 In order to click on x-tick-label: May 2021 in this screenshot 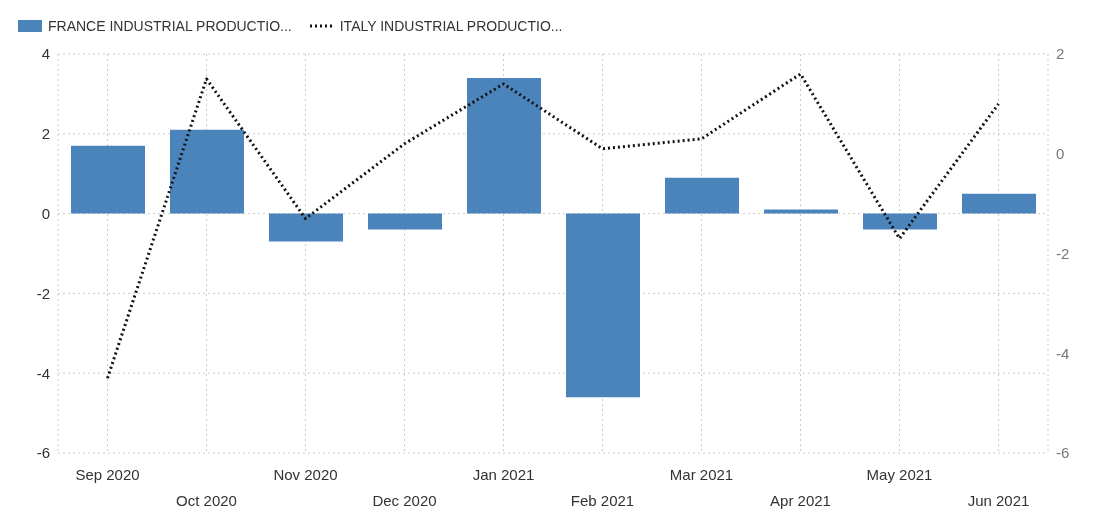, I will do `click(899, 475)`.